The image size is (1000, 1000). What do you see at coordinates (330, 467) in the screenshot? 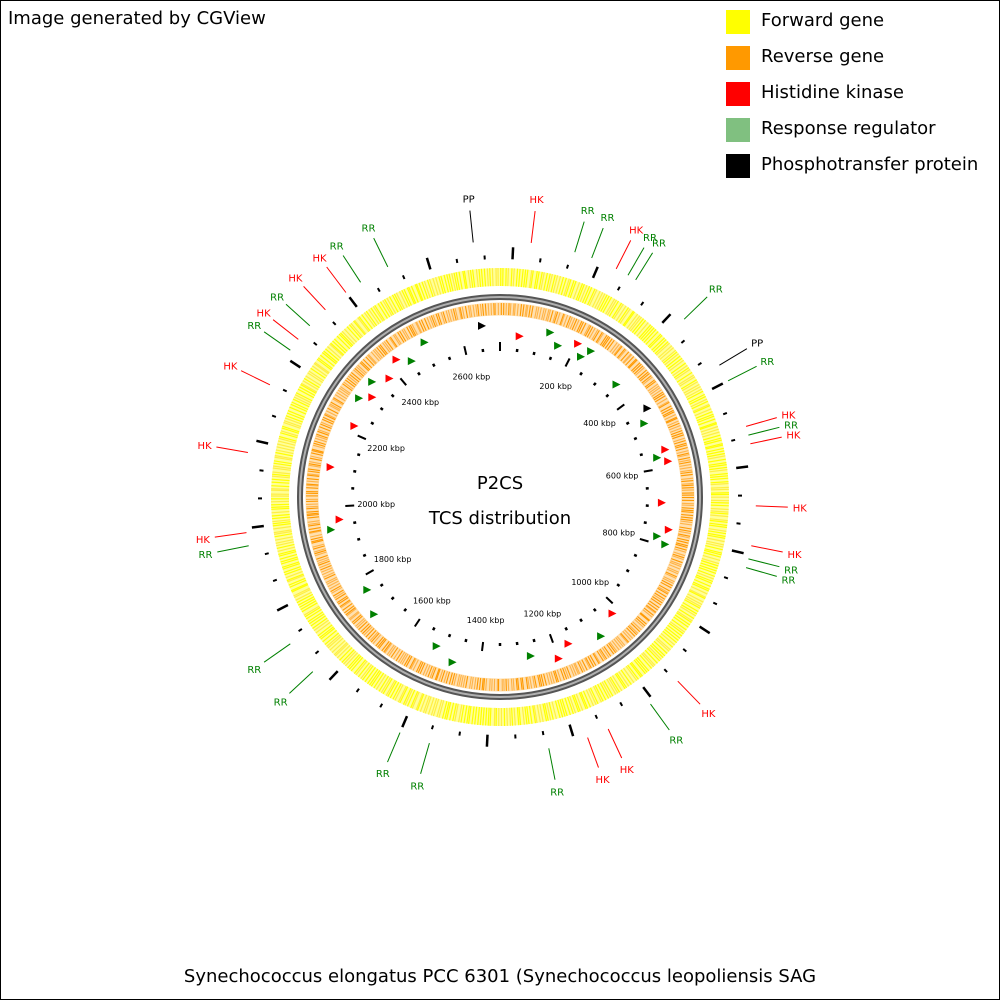
I see `hk-marker` at bounding box center [330, 467].